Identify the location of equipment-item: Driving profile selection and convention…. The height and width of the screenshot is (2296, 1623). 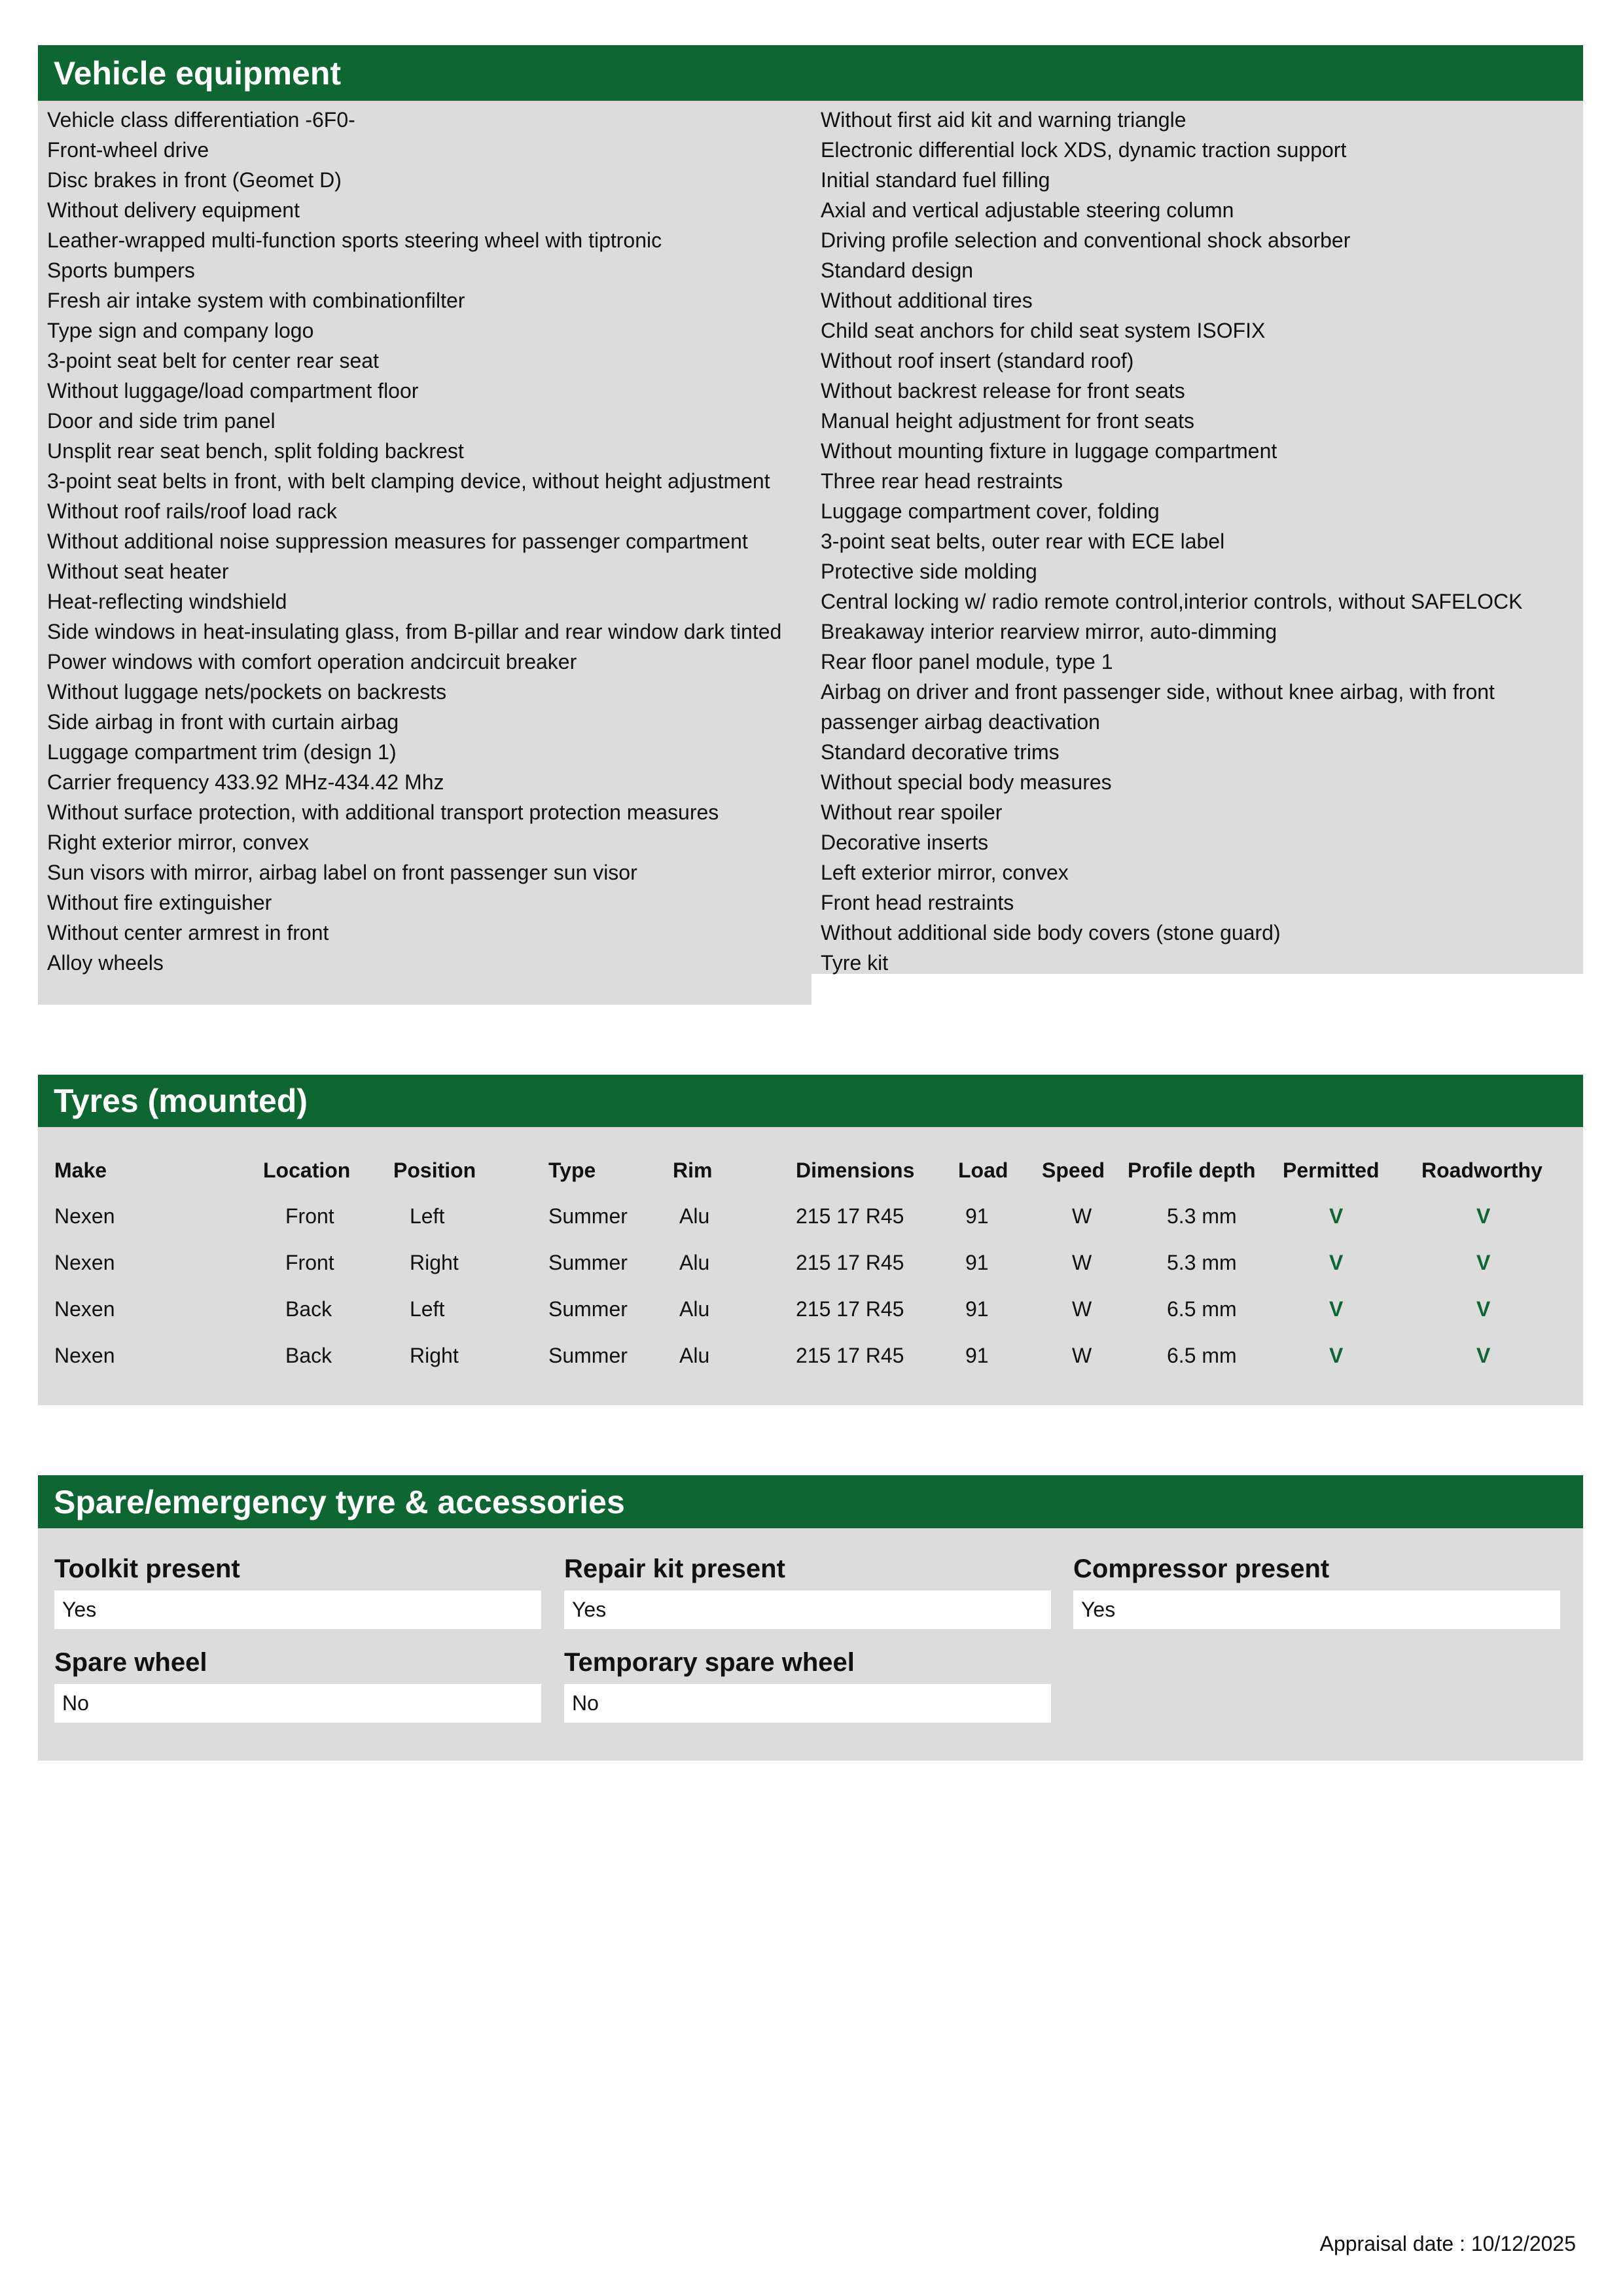
(1086, 240).